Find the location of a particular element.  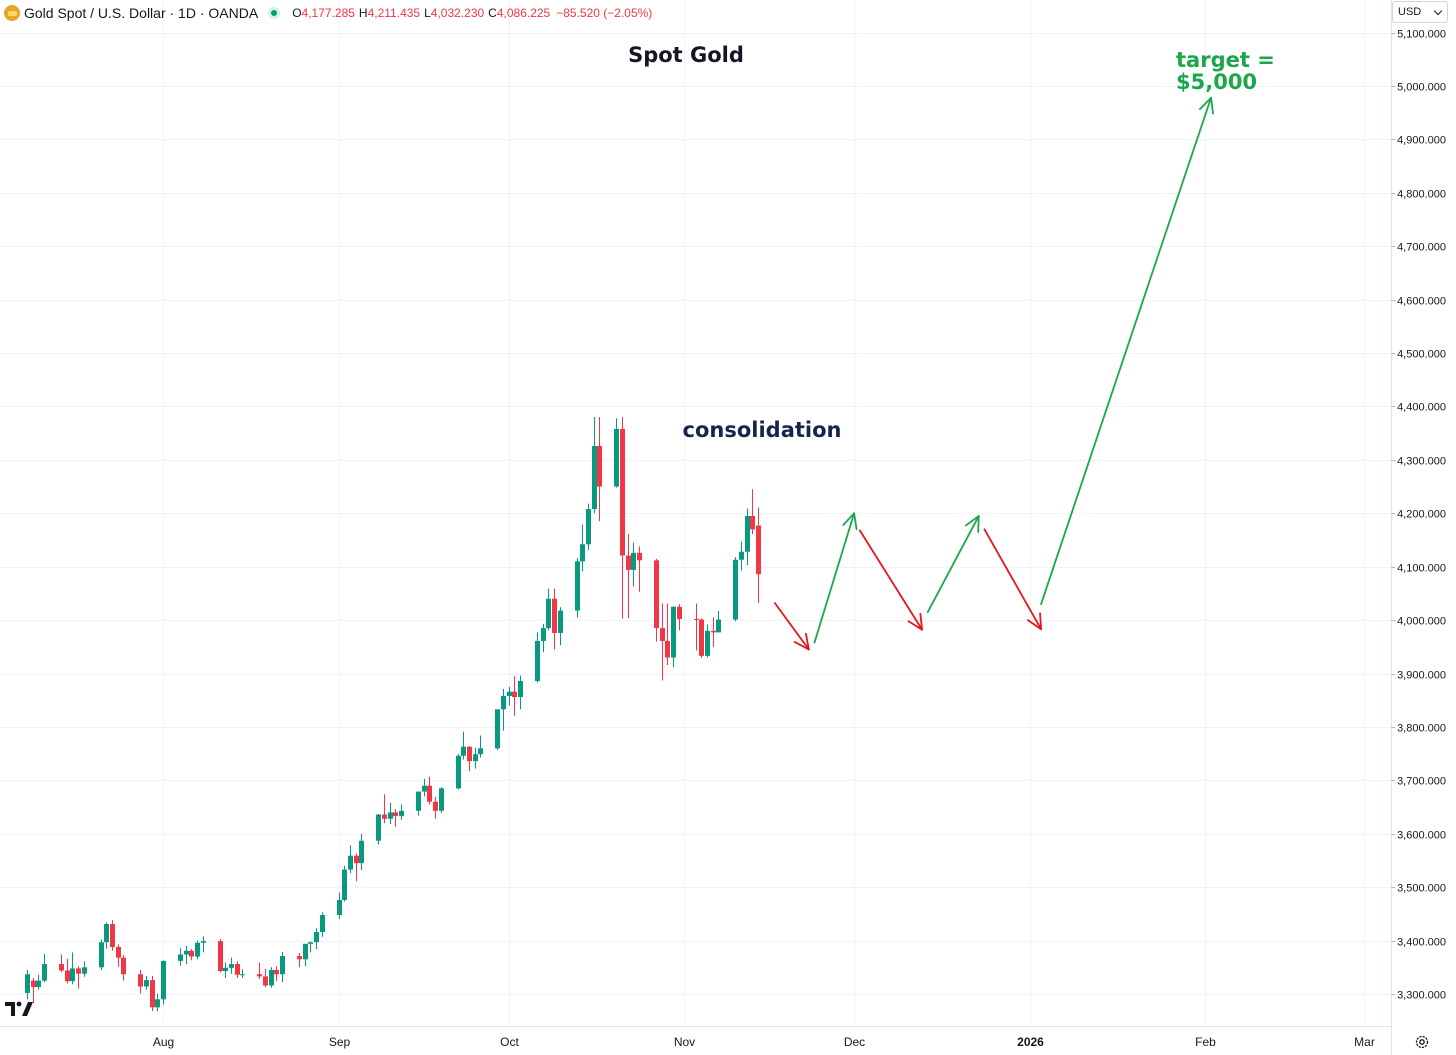

price-tick-label: 4,800.000 is located at coordinates (1421, 195).